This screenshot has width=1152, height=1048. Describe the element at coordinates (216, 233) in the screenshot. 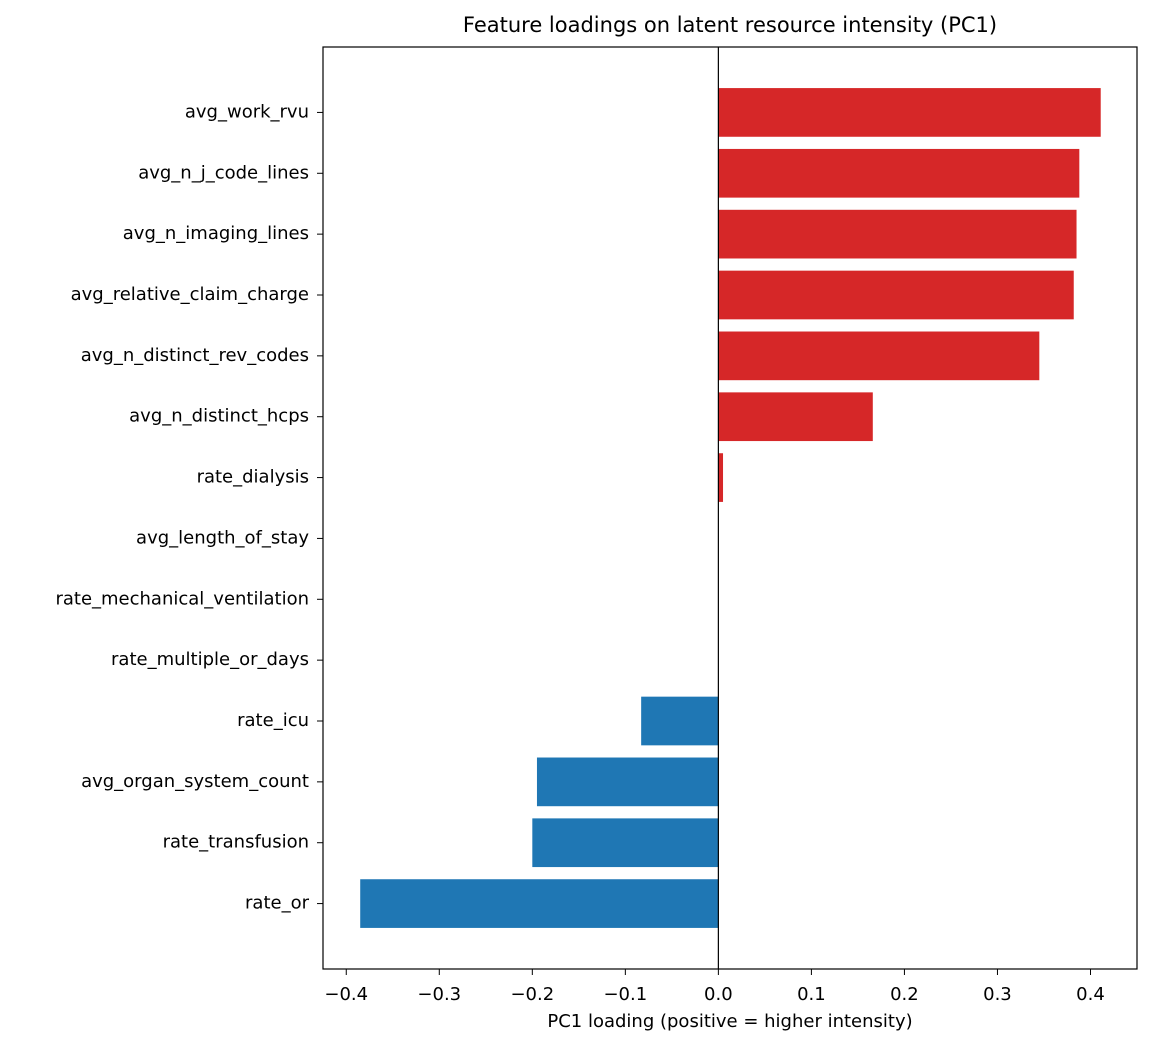

I see `y-tick-label: avg_n_imaging_lines` at that location.